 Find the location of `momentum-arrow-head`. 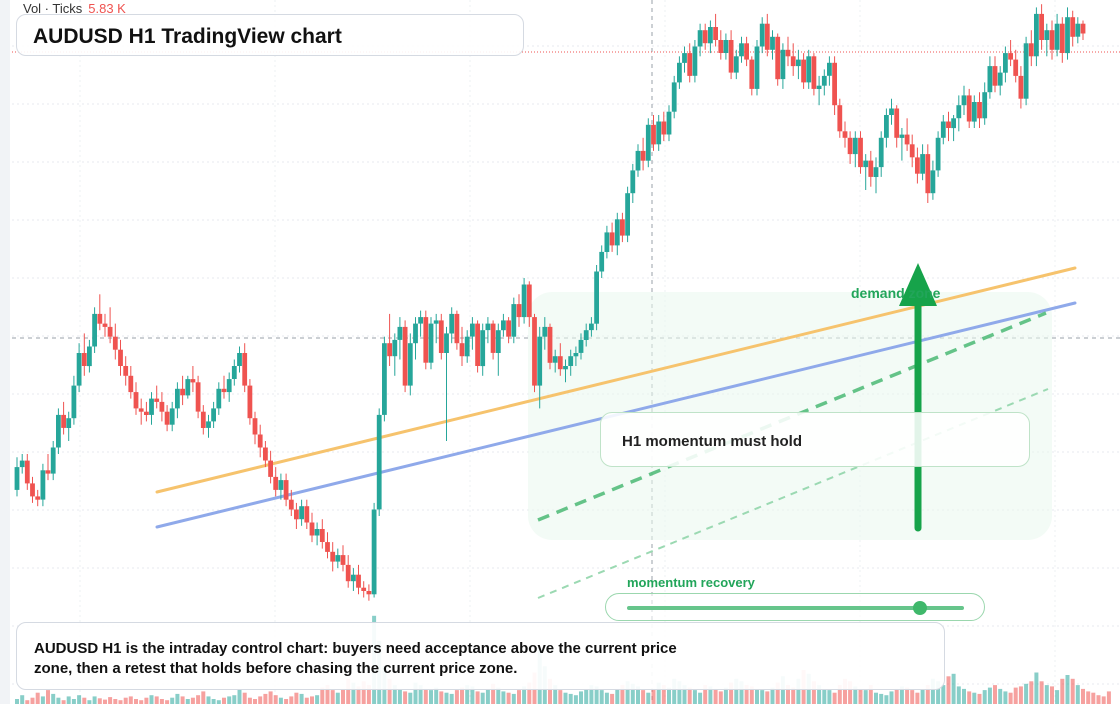

momentum-arrow-head is located at coordinates (918, 284).